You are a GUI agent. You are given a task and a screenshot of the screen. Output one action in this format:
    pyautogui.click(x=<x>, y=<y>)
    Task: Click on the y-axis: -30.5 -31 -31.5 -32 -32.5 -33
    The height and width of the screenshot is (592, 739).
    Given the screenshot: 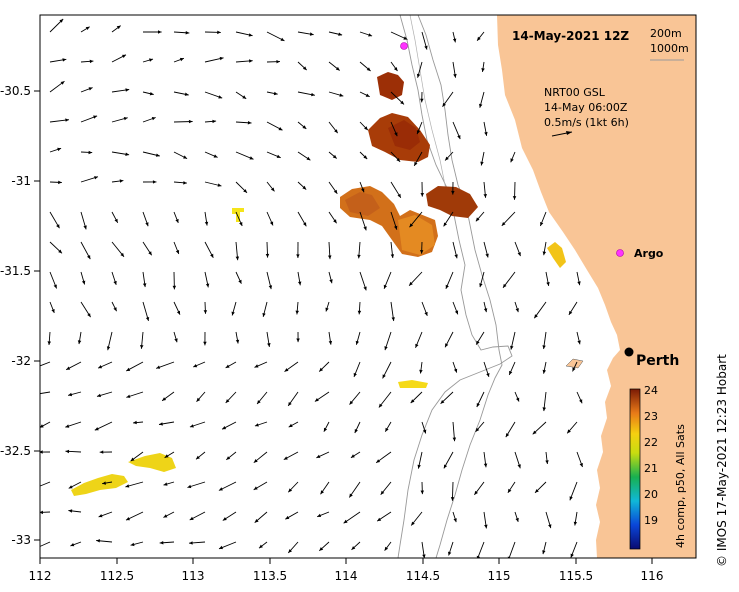 What is the action you would take?
    pyautogui.click(x=20, y=315)
    